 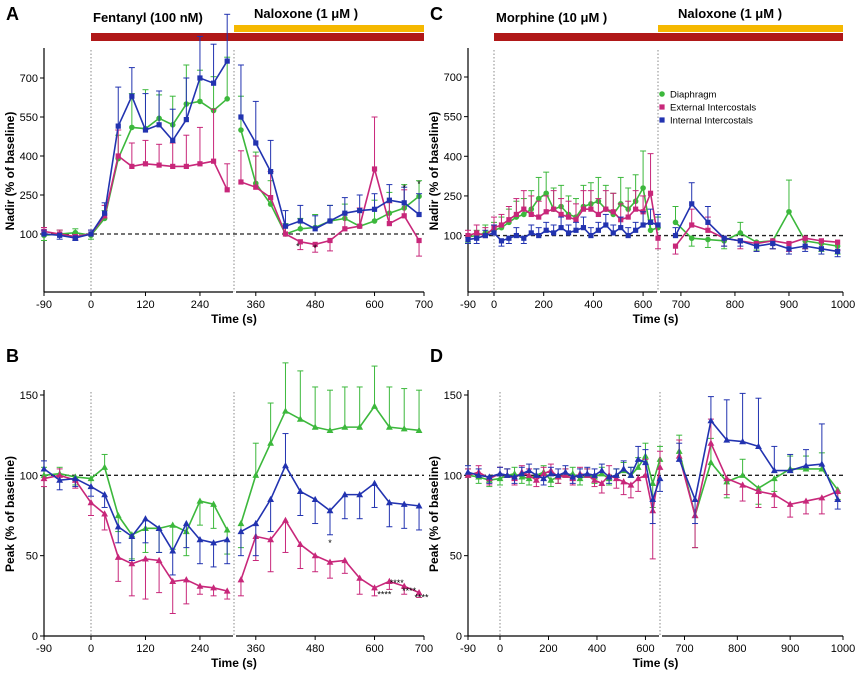 I want to click on x-tick-label: 0, so click(x=500, y=649).